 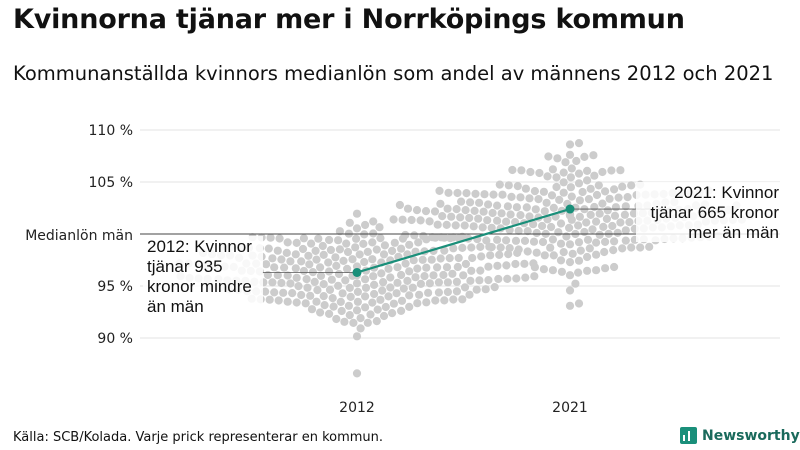 I want to click on annotation-2012-line-0: 2012: Kvinnor, so click(x=199, y=246).